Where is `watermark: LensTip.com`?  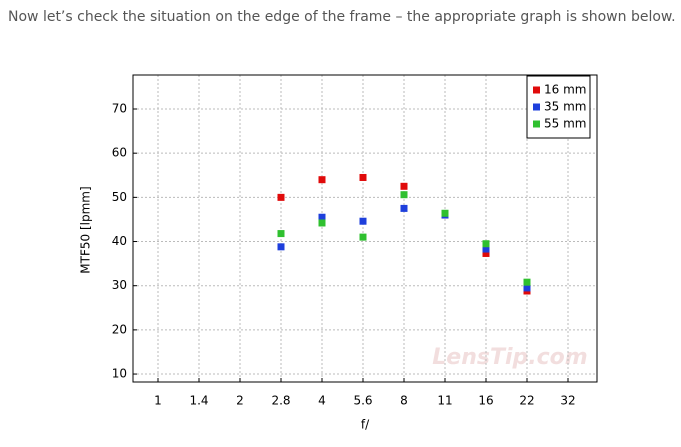 watermark: LensTip.com is located at coordinates (509, 357).